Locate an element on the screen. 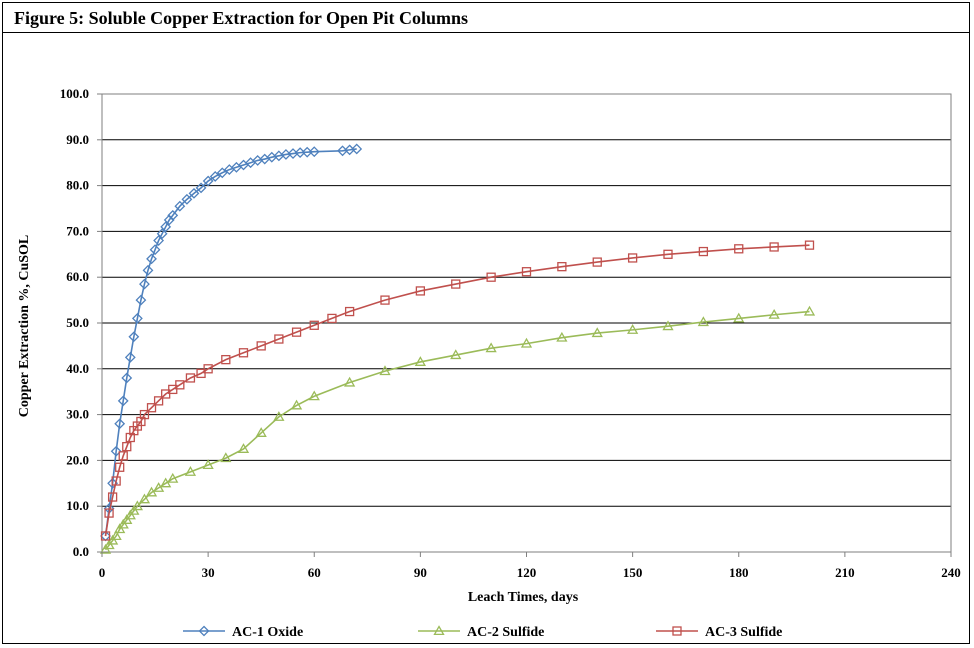  x-tick-labels: 0 30 60 90 120 150 180 210 240 is located at coordinates (530, 566).